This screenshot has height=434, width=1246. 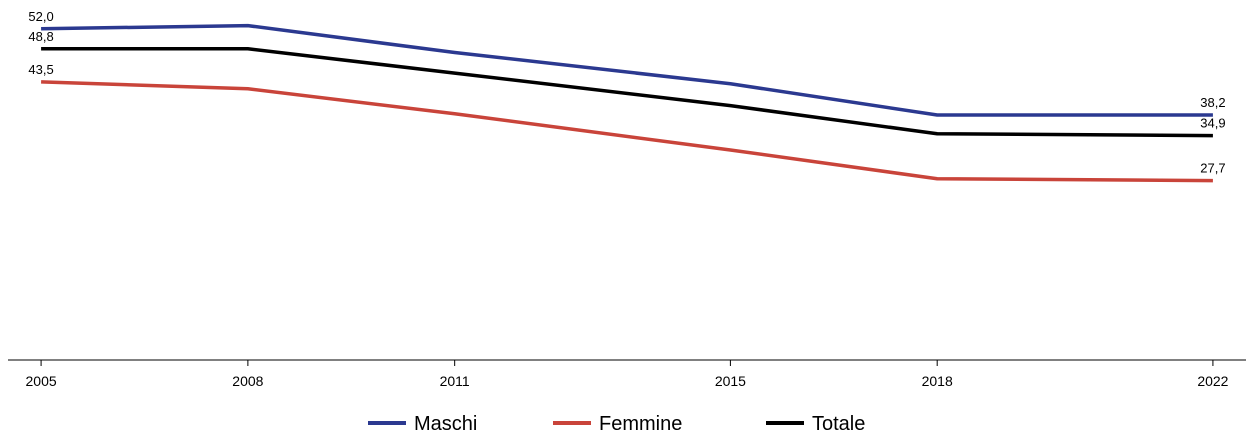 I want to click on x-tick-label: 2018, so click(x=937, y=381).